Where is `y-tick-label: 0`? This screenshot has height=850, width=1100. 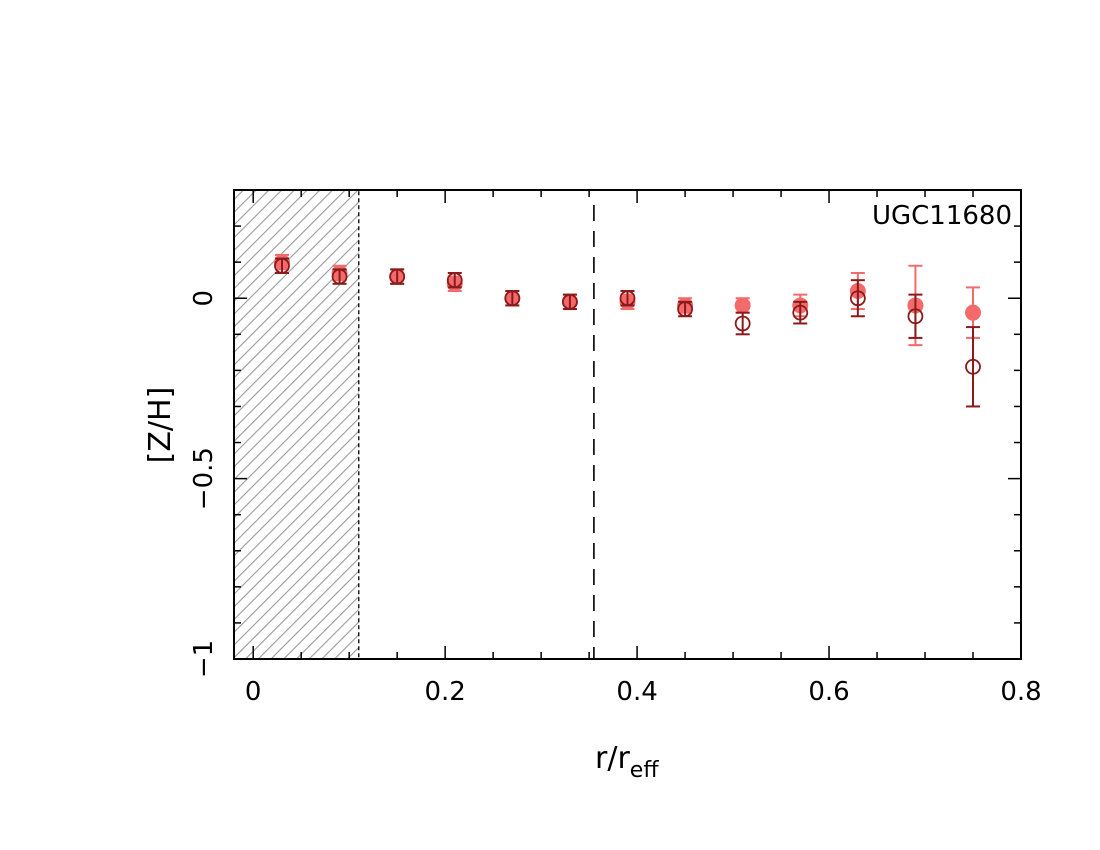 y-tick-label: 0 is located at coordinates (204, 298).